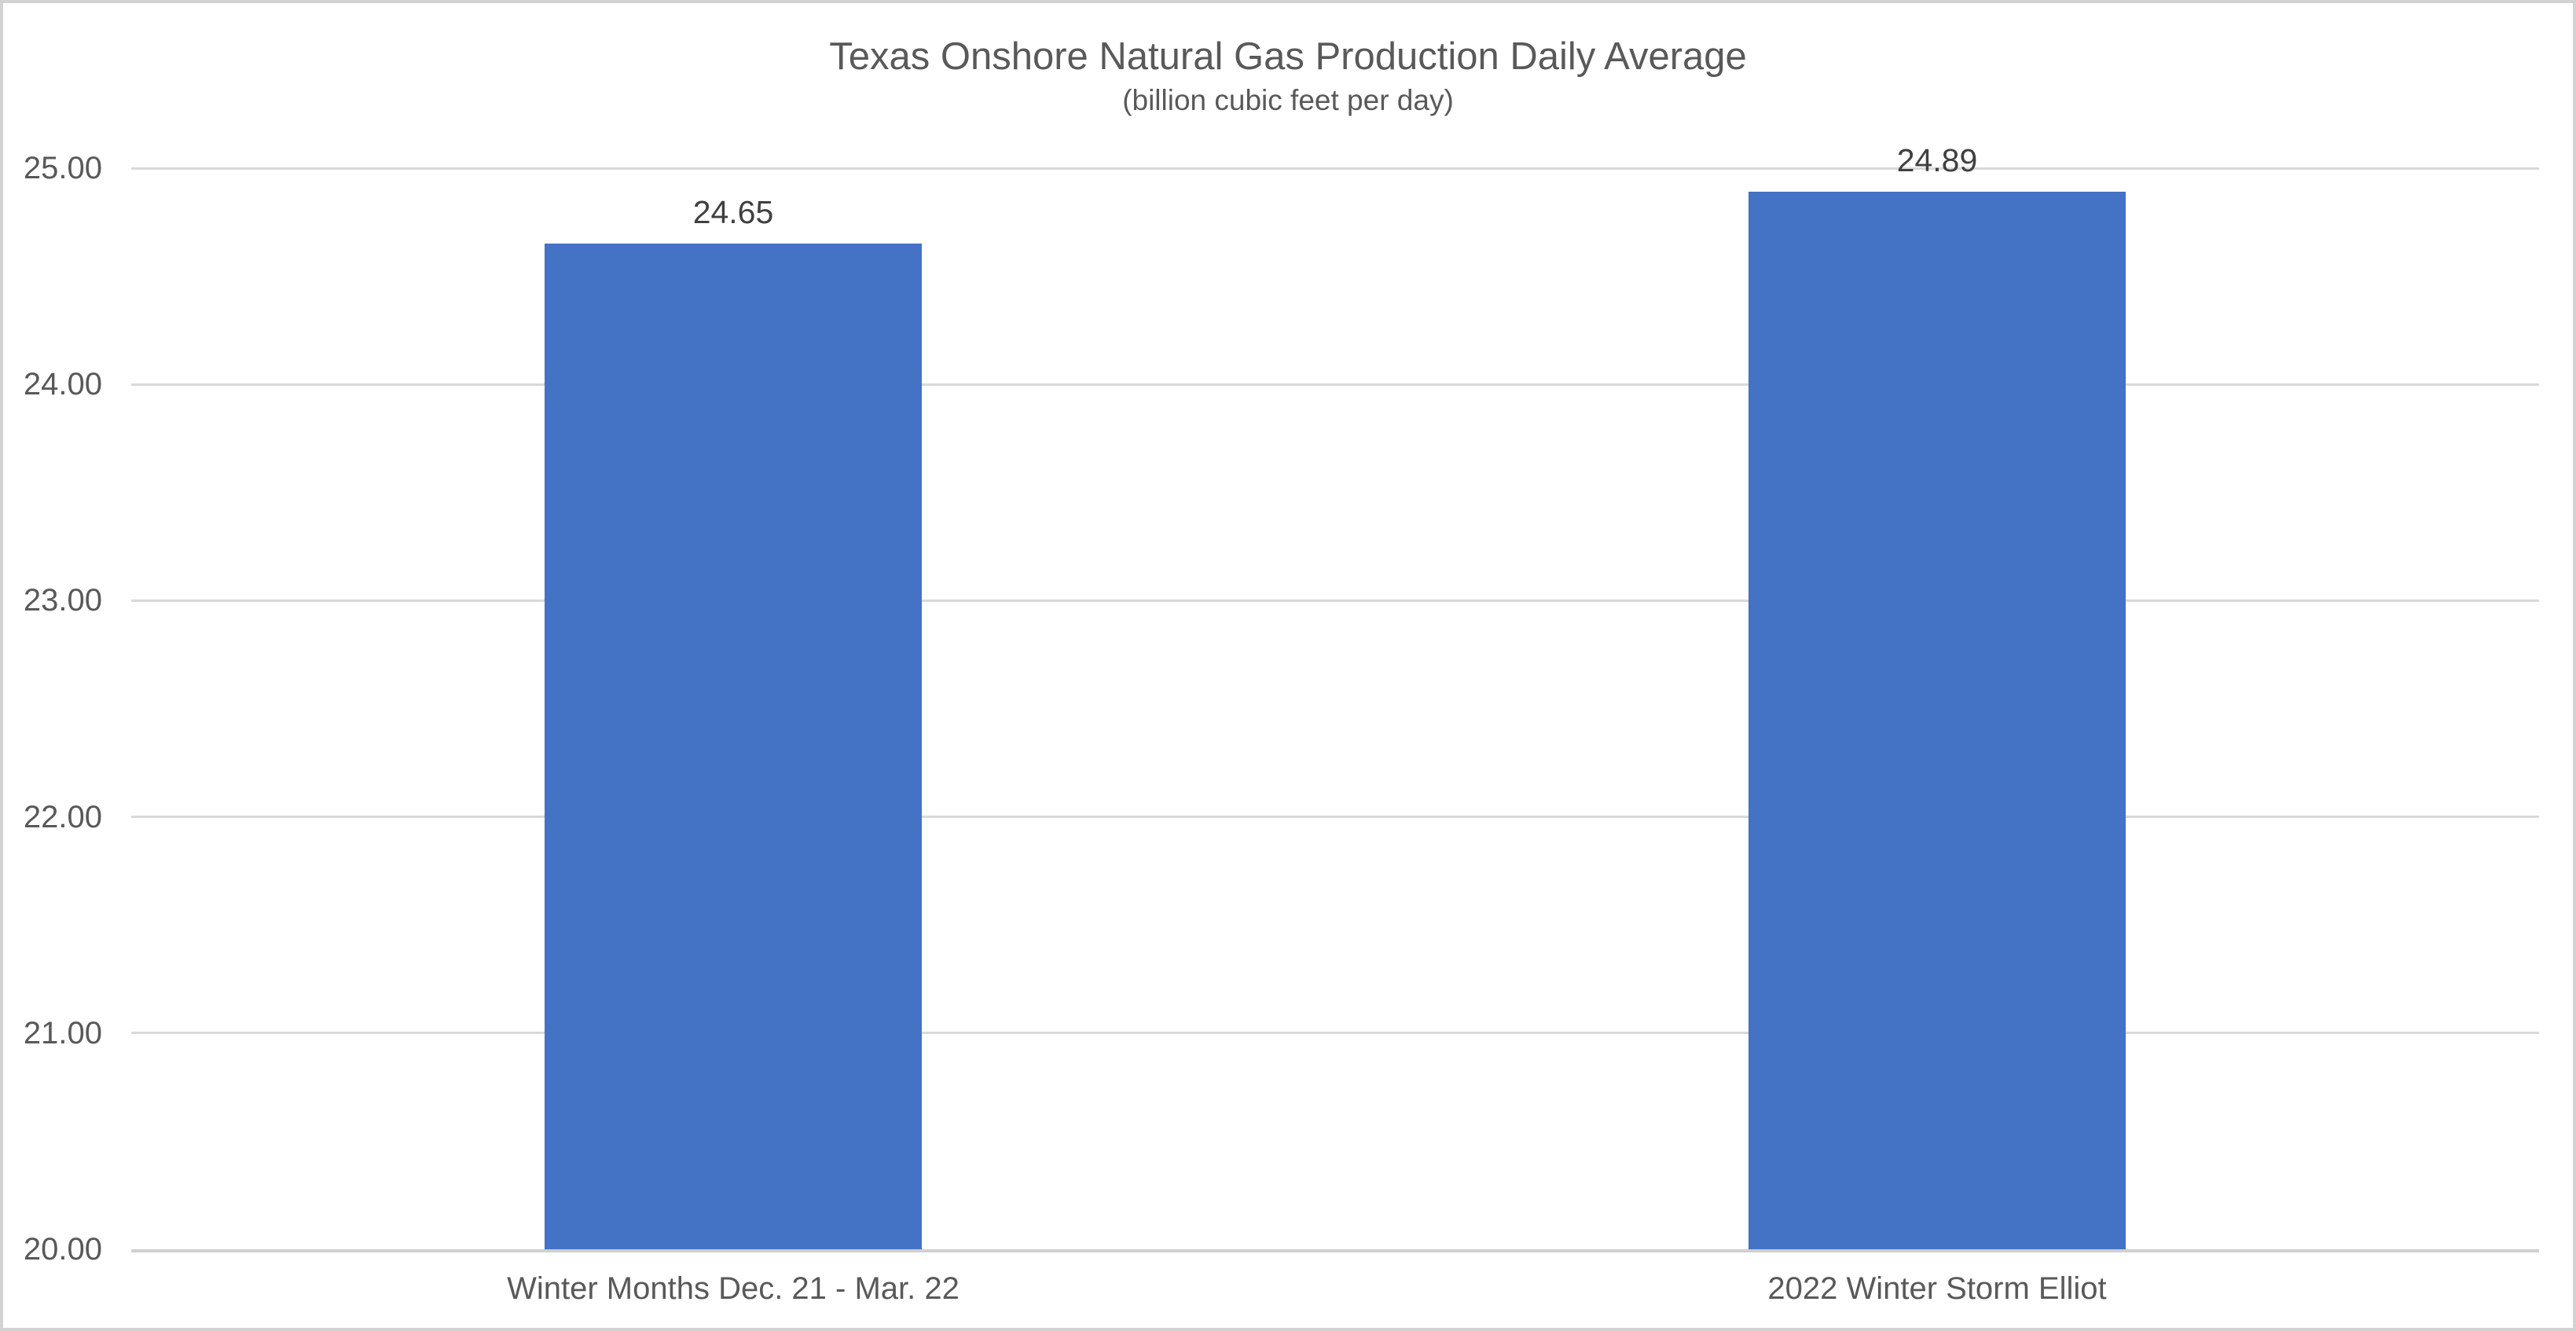  What do you see at coordinates (62, 600) in the screenshot?
I see `y-axis-tick-label: 23.00` at bounding box center [62, 600].